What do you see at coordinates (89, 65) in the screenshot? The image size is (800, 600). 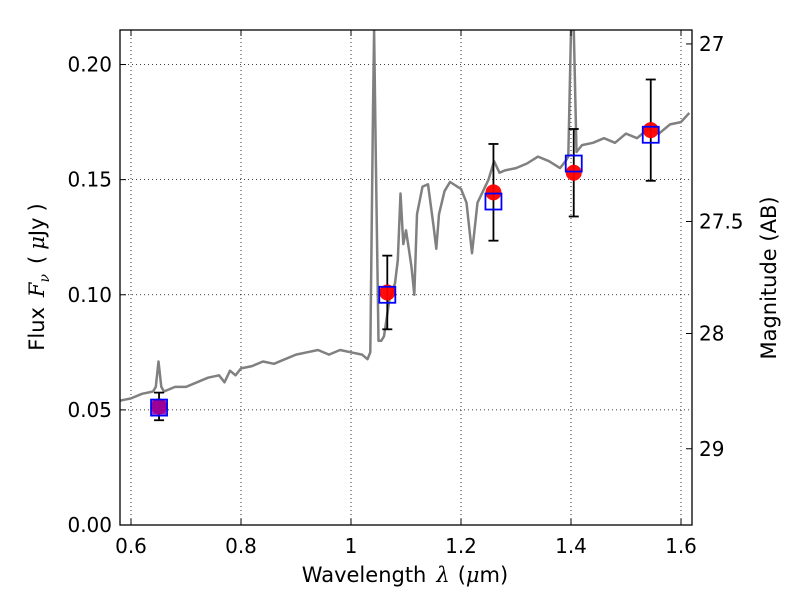 I see `y-tick-label: 0.20` at bounding box center [89, 65].